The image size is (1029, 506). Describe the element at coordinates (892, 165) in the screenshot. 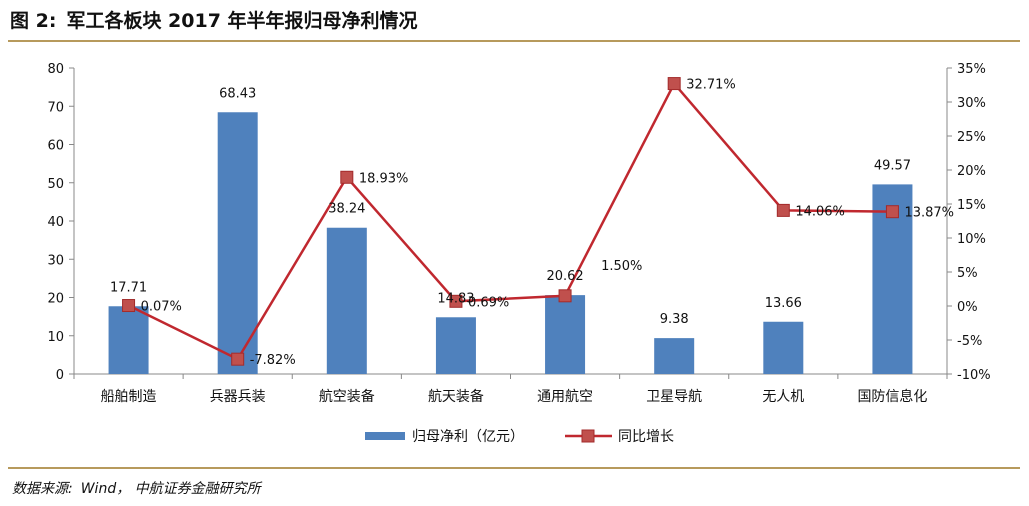

I see `bar-value-label: 49.57` at that location.